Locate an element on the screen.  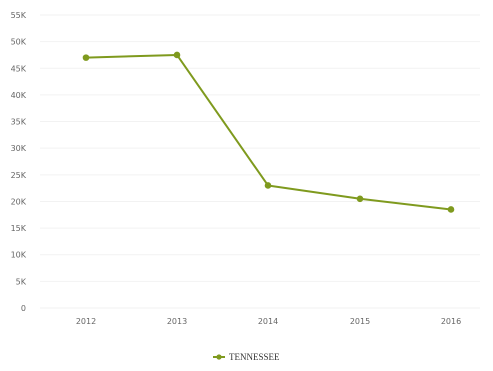
y-tick-label: 45K is located at coordinates (19, 68).